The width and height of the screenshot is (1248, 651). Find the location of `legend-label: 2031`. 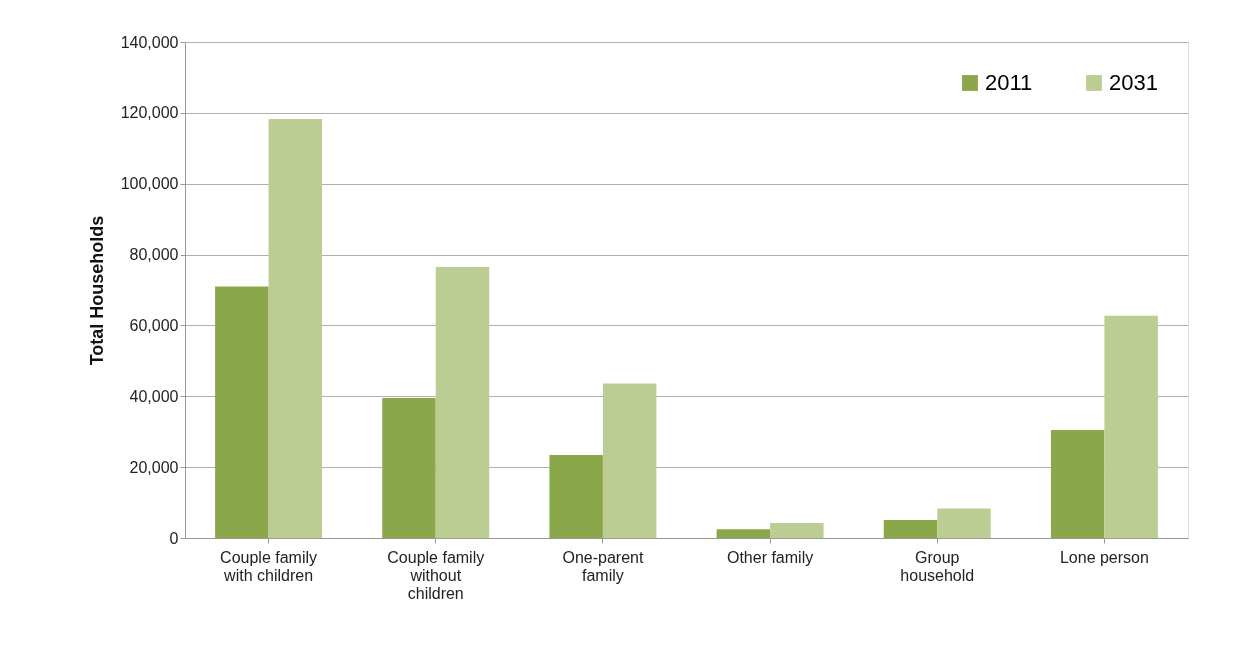

legend-label: 2031 is located at coordinates (1133, 82).